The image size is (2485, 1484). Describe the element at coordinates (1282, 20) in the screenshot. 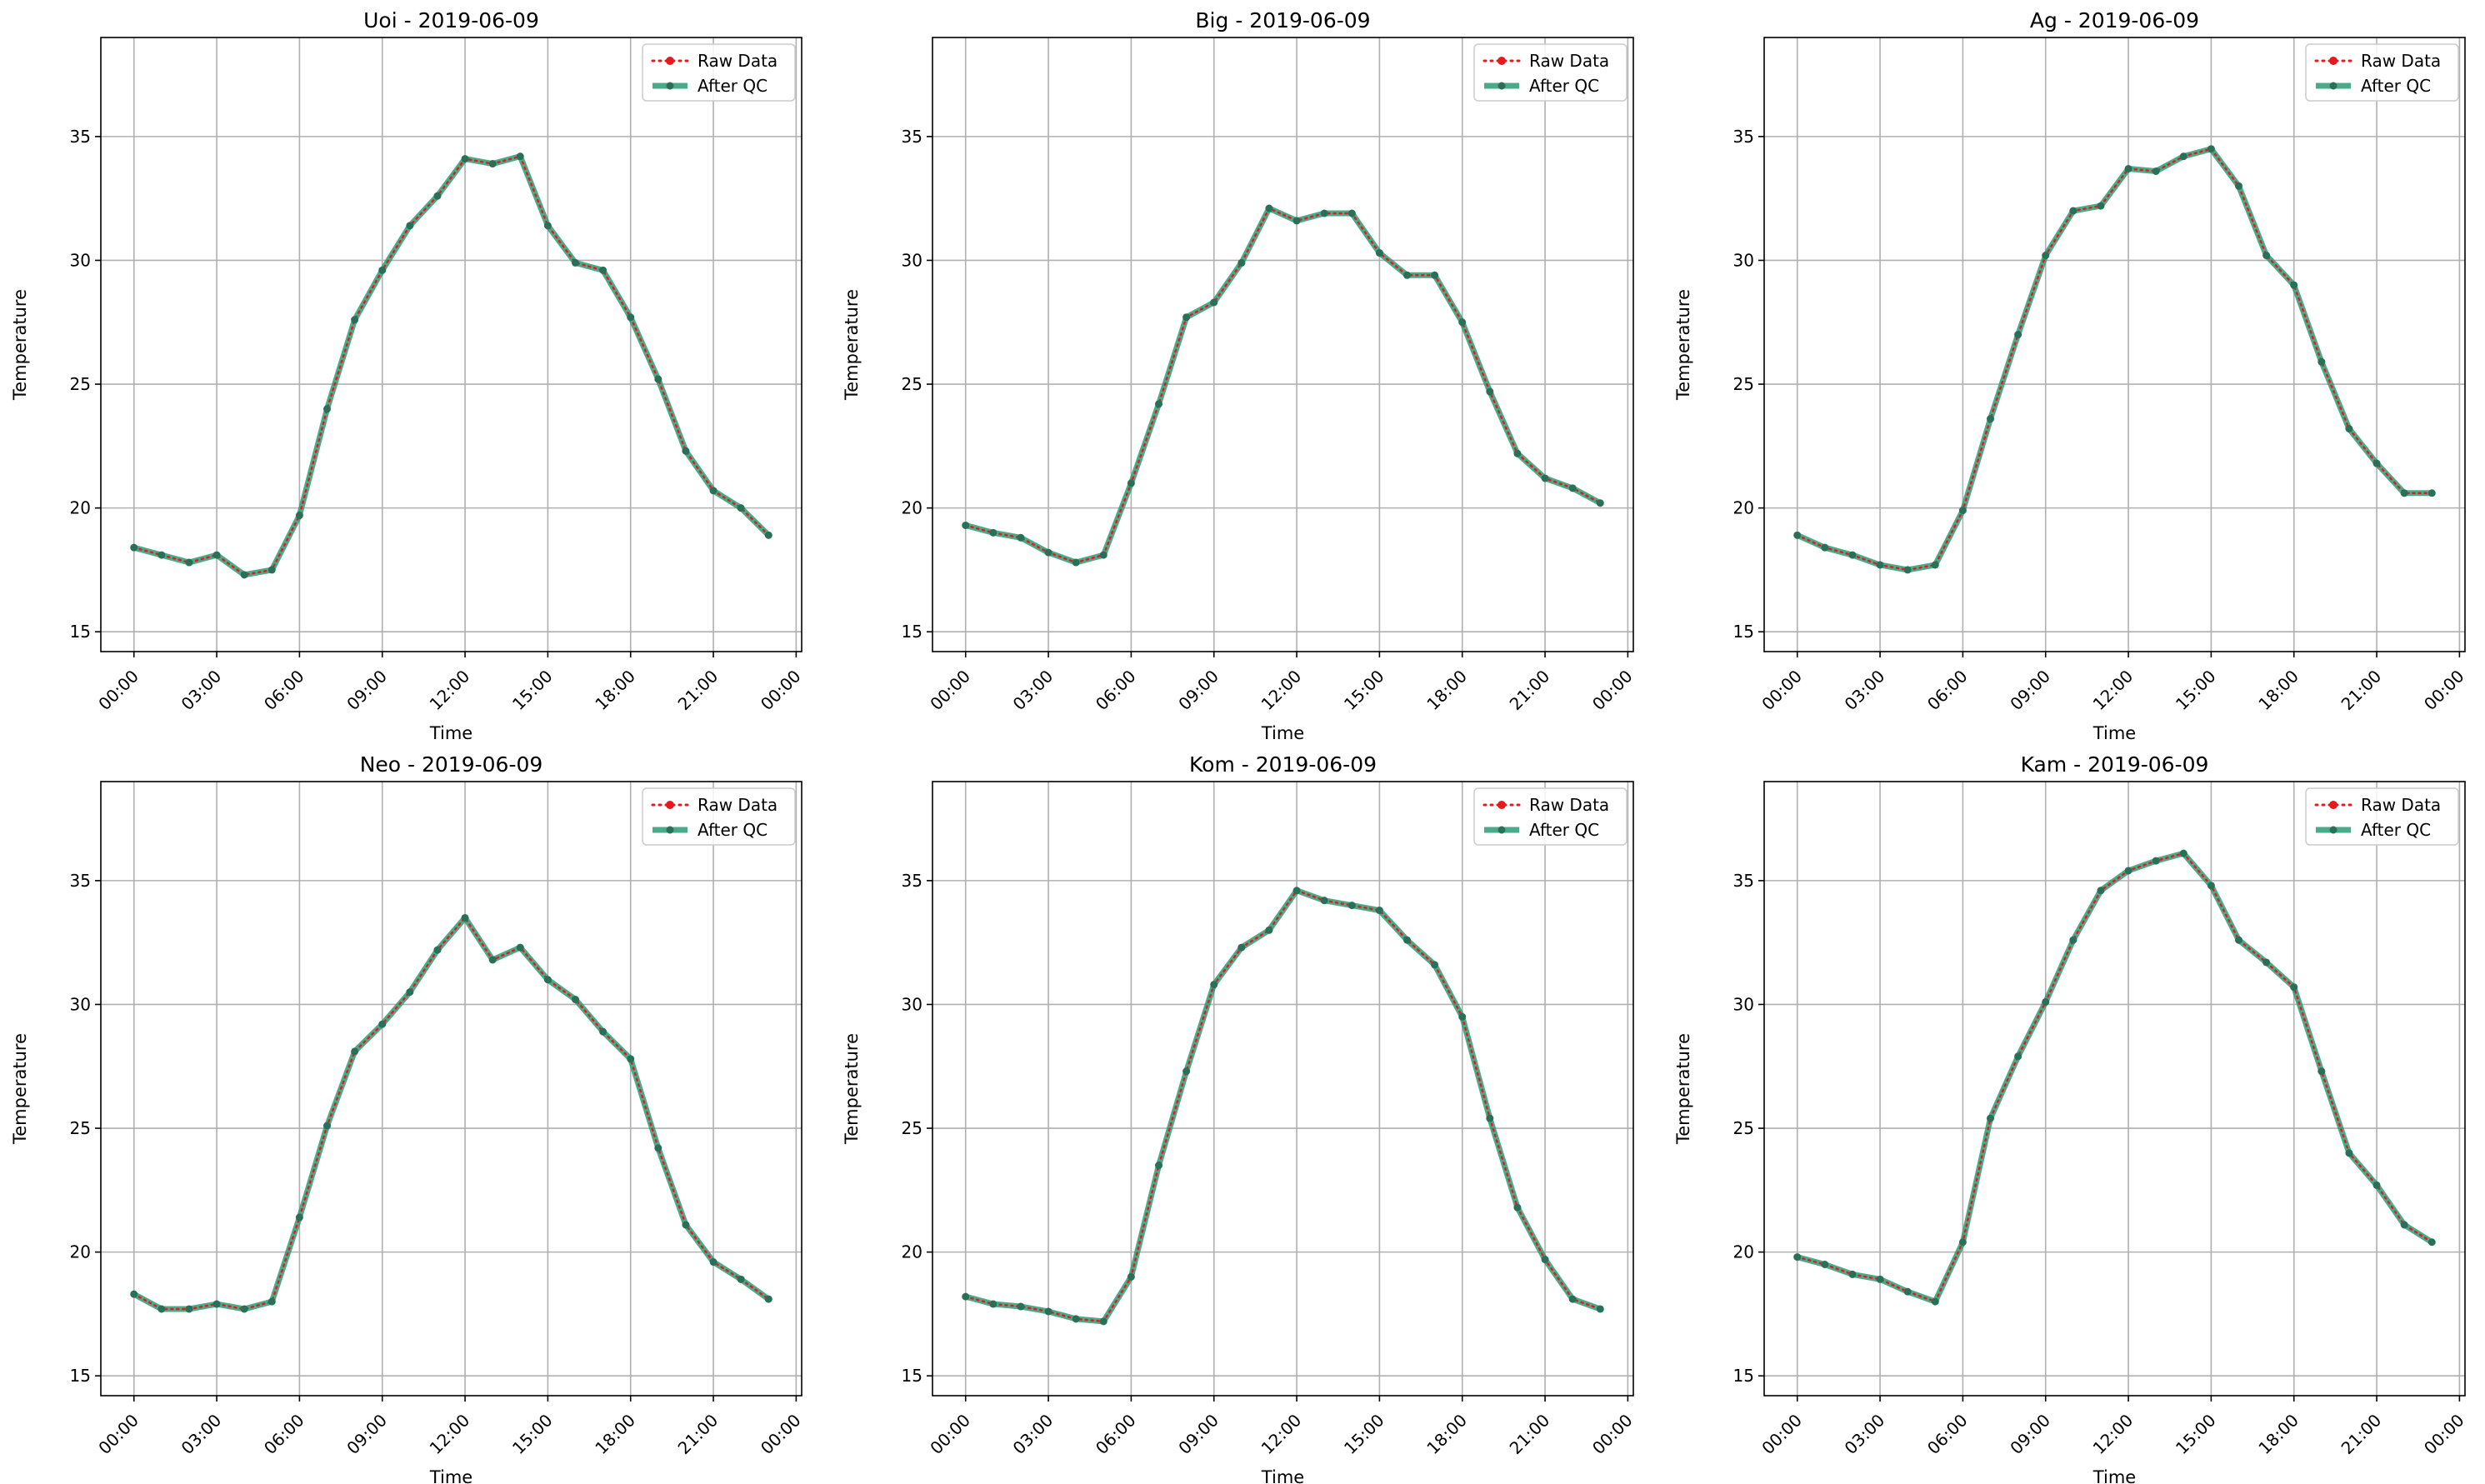

I see `subplot-title: Big - 2019-06-09` at that location.